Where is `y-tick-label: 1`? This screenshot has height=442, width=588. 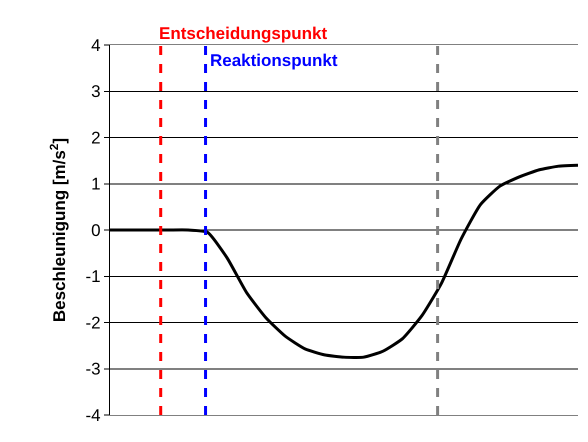 y-tick-label: 1 is located at coordinates (96, 184).